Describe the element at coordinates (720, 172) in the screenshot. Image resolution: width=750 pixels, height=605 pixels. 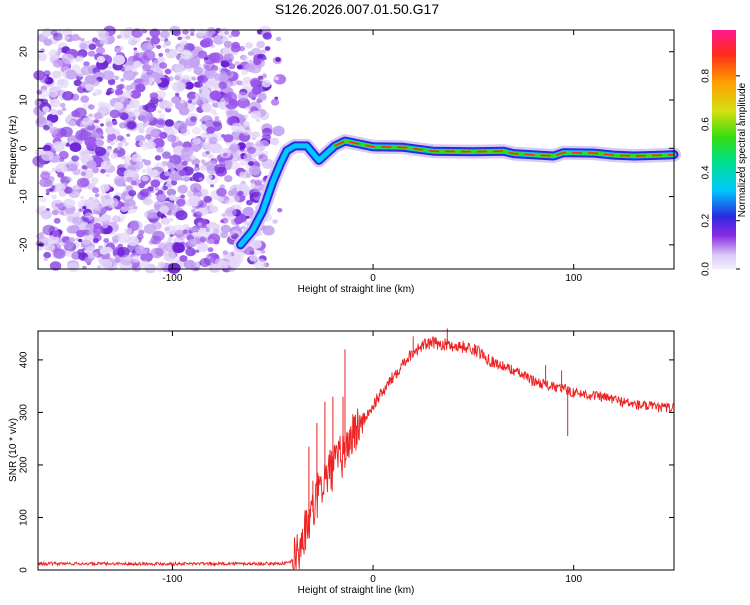
I see `colorbar-ticks: 0.0 0.2 0.4 0.6 0.8` at that location.